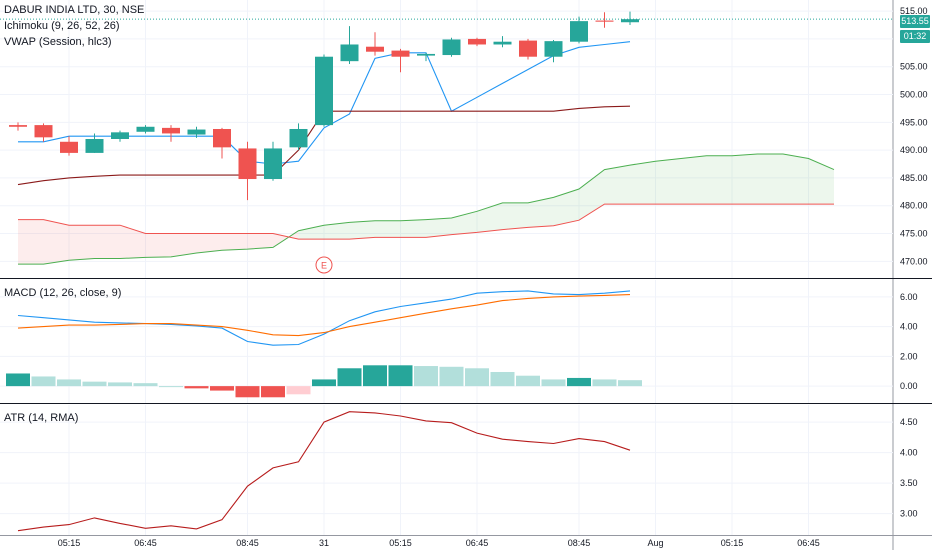  What do you see at coordinates (909, 386) in the screenshot?
I see `macd-tick-label: 0.00` at bounding box center [909, 386].